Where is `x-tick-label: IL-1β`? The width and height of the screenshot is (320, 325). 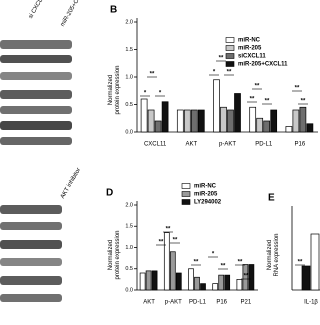
x-tick-label: IL-1β is located at coordinates (311, 303).